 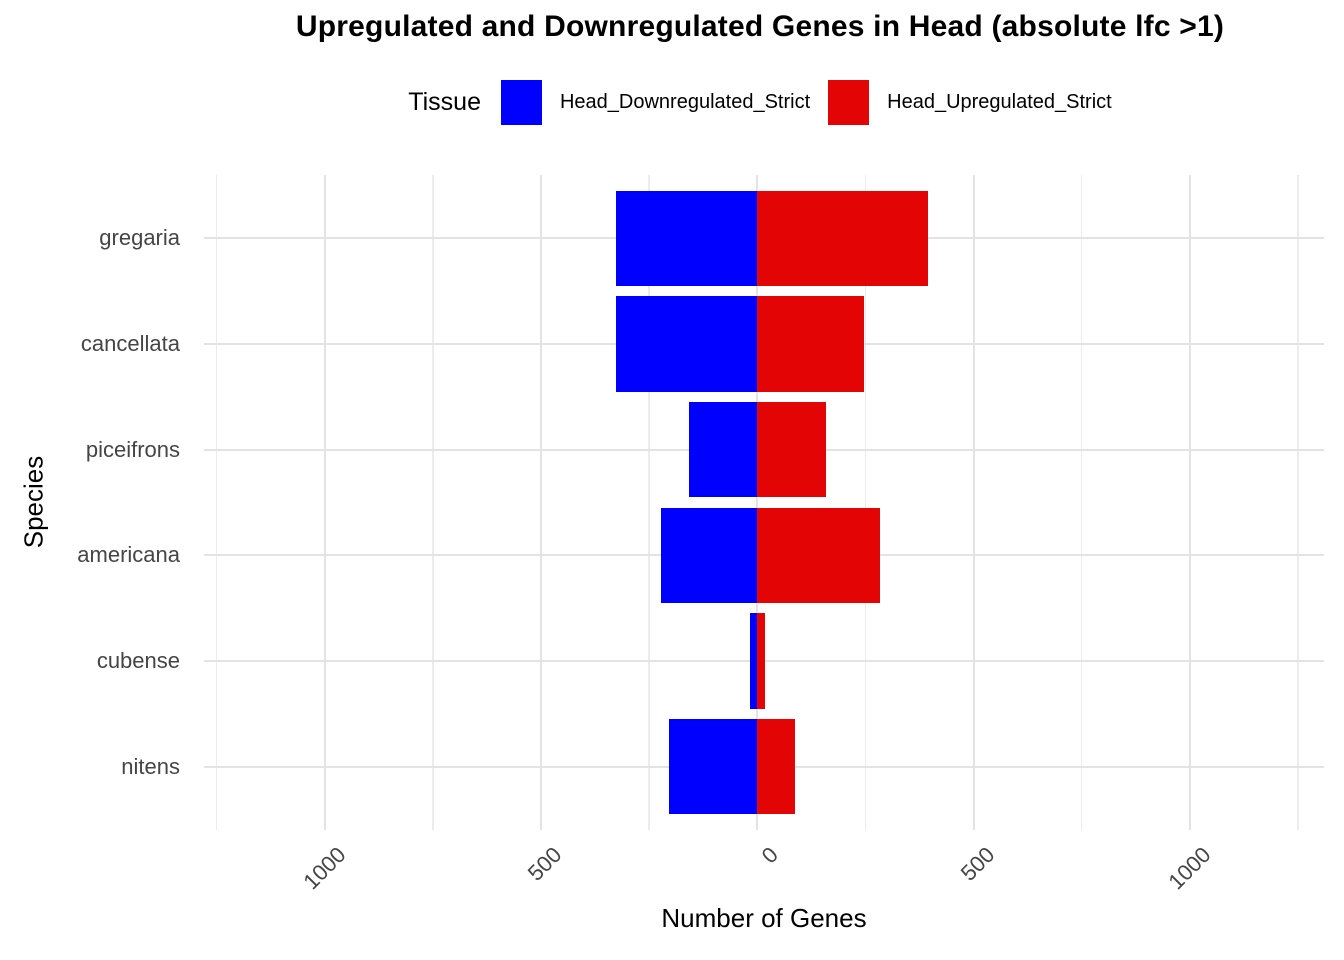 I want to click on legend-label-upregulated: Head_Upregulated_Strict, so click(x=999, y=101).